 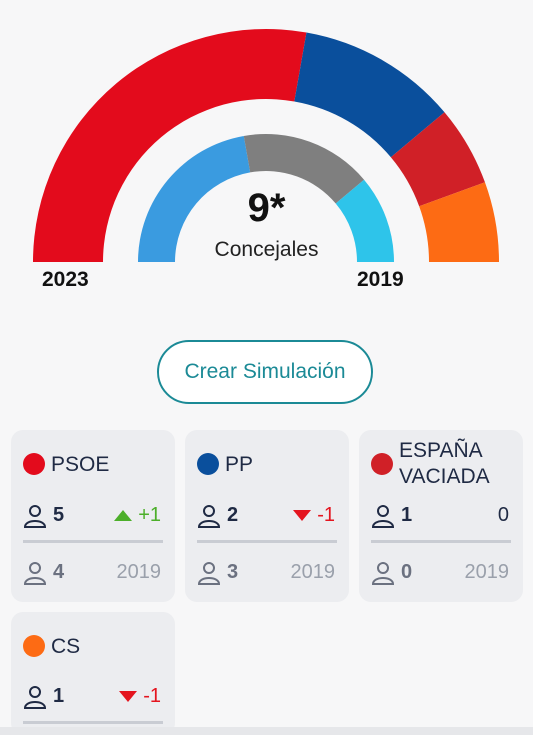 I want to click on arc-2023-españa-vaciada, so click(x=437, y=159).